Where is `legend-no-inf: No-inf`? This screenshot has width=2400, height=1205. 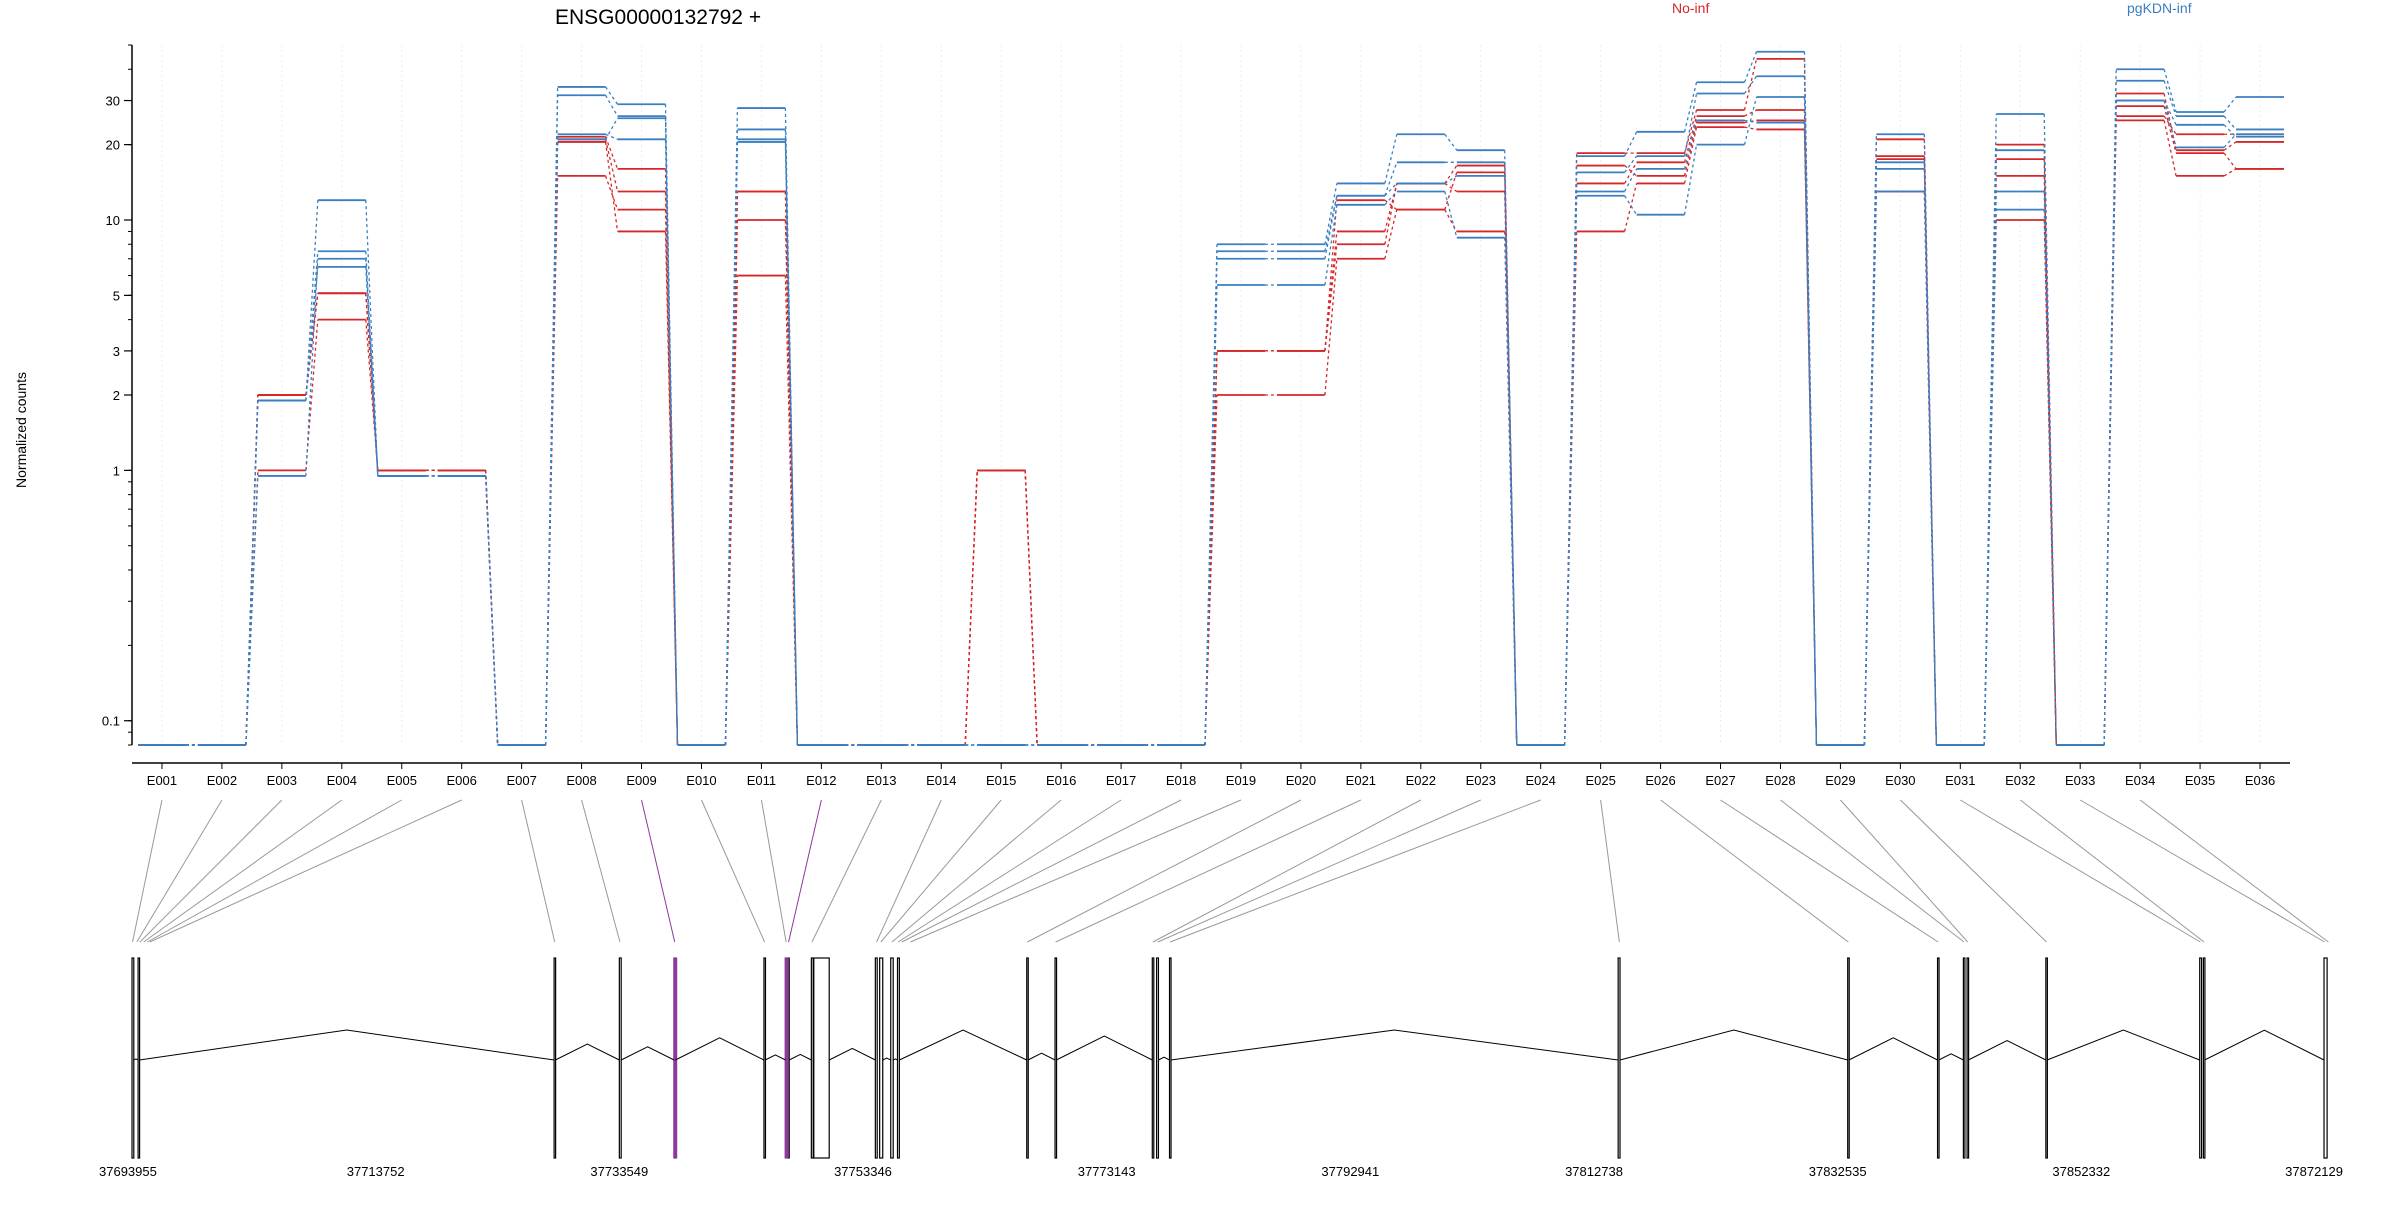
legend-no-inf: No-inf is located at coordinates (1690, 8).